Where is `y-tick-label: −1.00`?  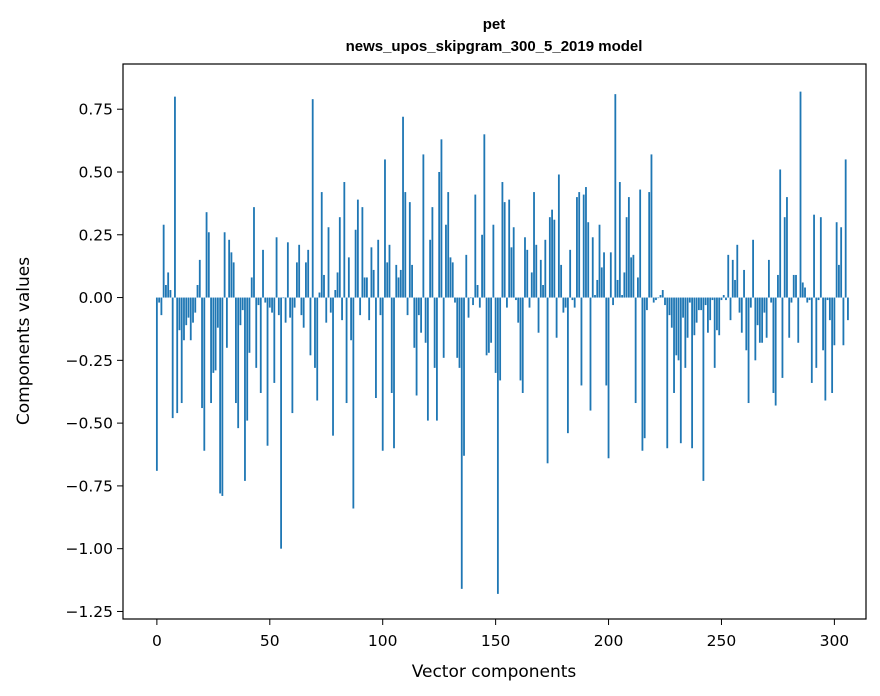
y-tick-label: −1.00 is located at coordinates (90, 549).